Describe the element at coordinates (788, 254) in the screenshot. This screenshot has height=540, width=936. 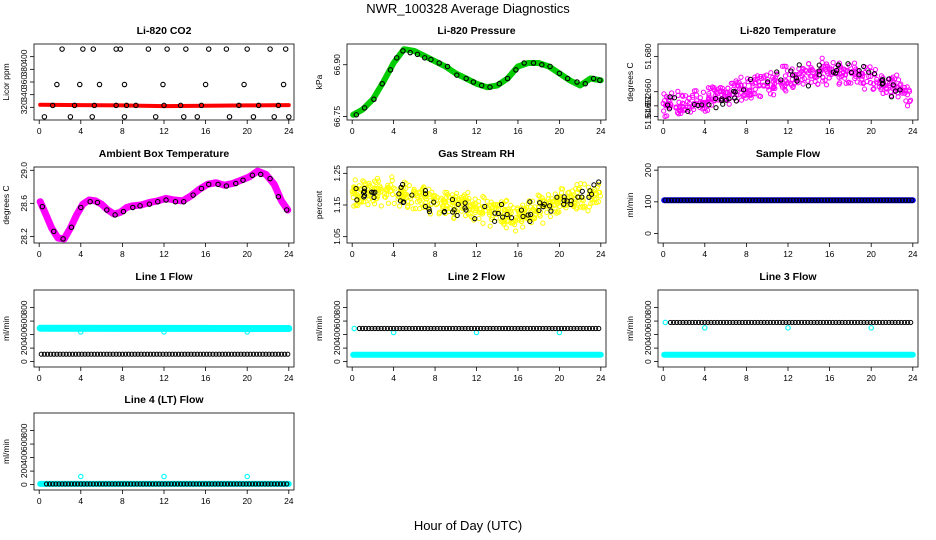
I see `x-tick-label: 12` at that location.